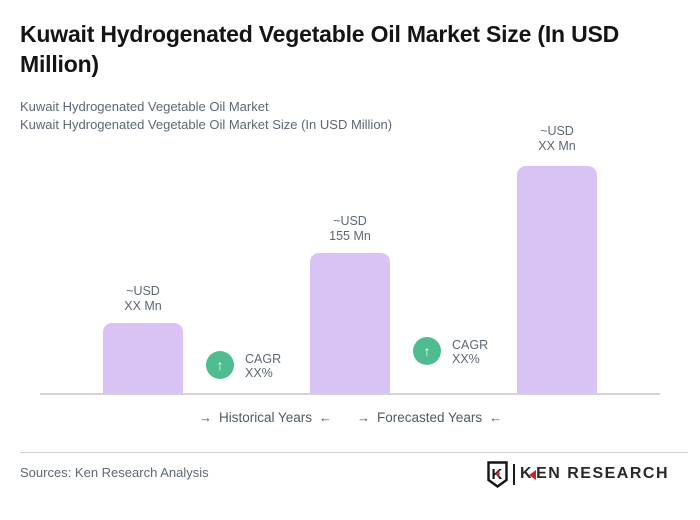 Image resolution: width=700 pixels, height=520 pixels. I want to click on market-size-bar-base, so click(350, 323).